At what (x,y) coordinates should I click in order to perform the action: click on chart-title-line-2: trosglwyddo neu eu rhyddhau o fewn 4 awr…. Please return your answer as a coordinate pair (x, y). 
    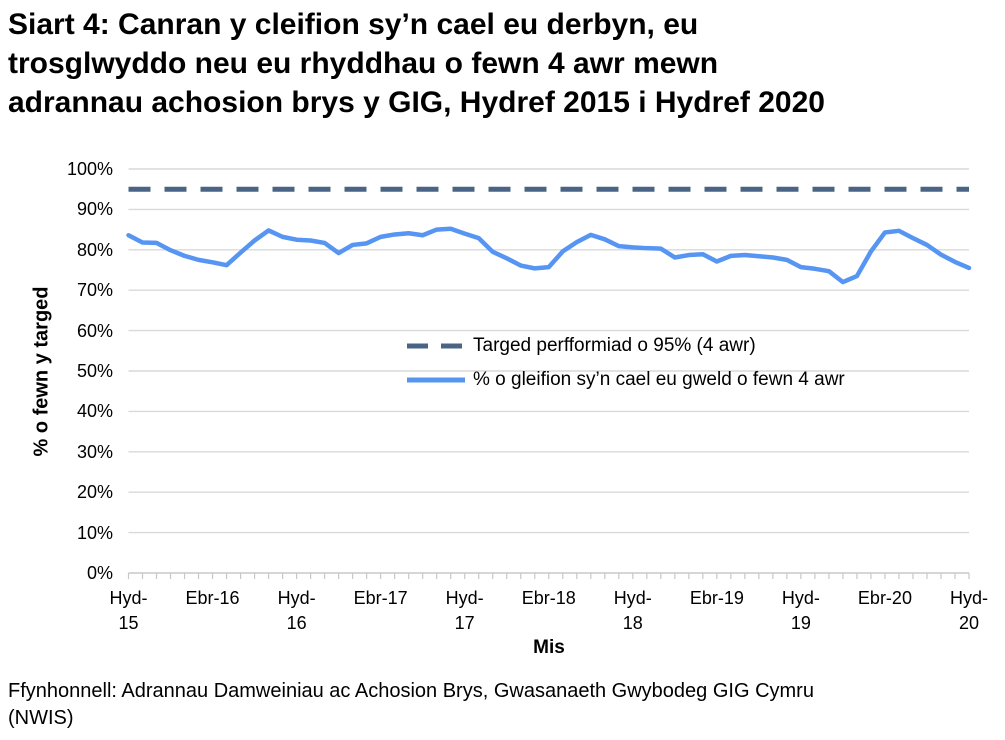
    Looking at the image, I should click on (363, 63).